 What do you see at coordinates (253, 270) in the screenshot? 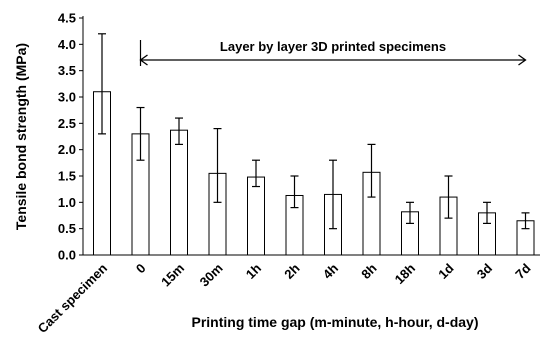
I see `x-tick-label: 1h` at bounding box center [253, 270].